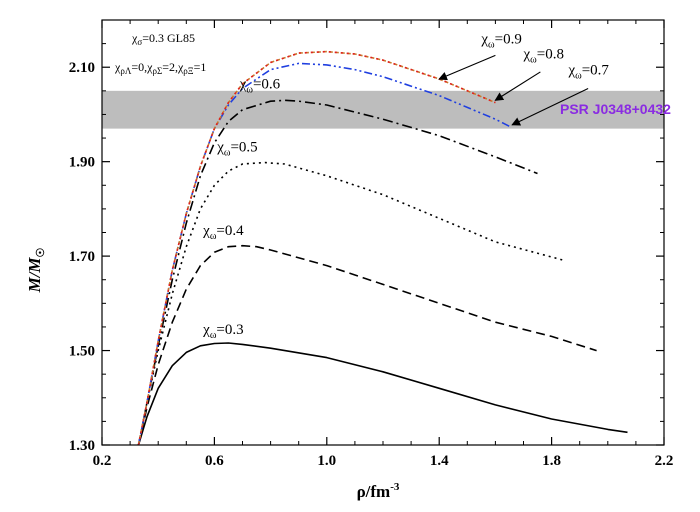 The height and width of the screenshot is (512, 700). Describe the element at coordinates (543, 56) in the screenshot. I see `curve-label-5: χω=0.8` at that location.